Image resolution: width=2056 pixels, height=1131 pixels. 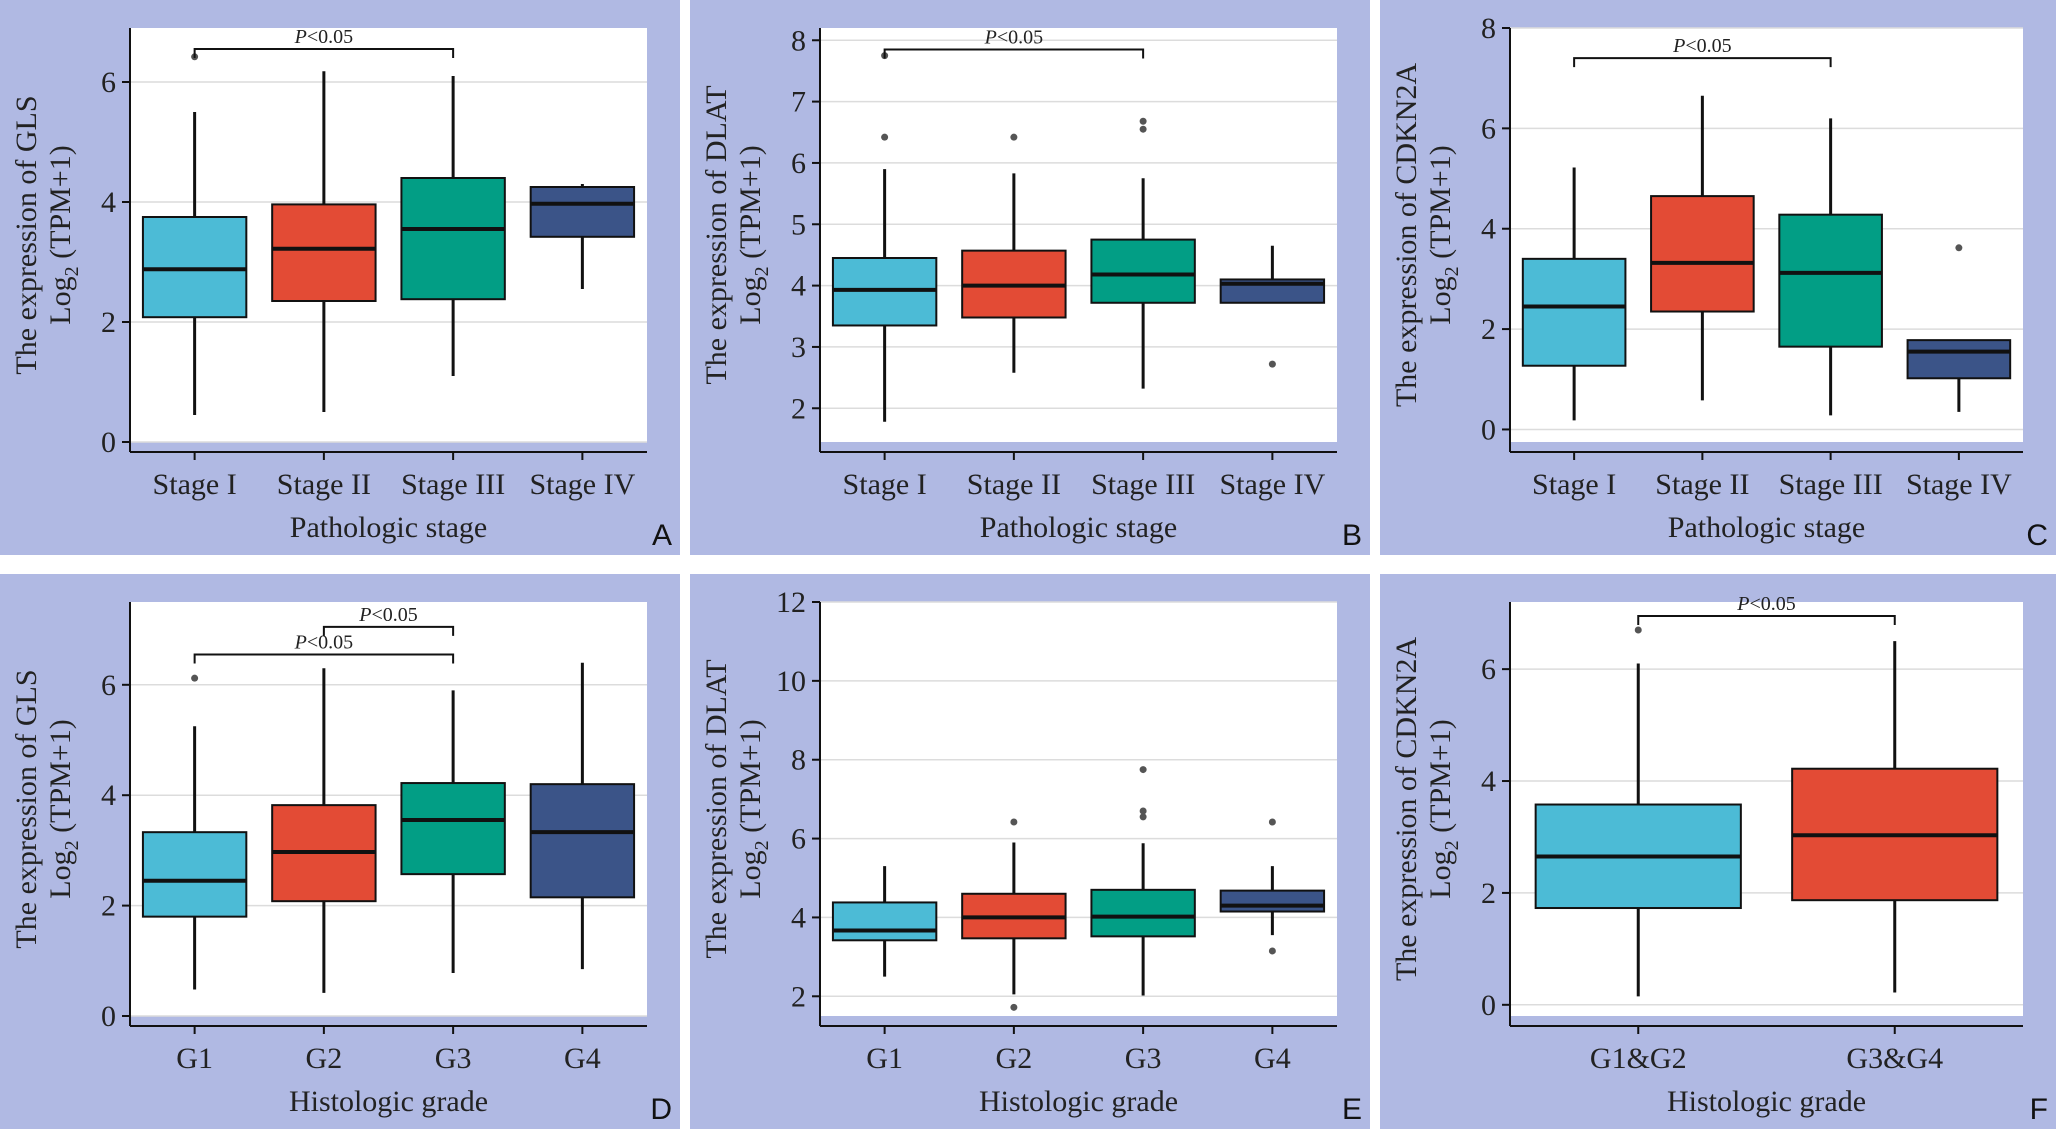 What do you see at coordinates (662, 535) in the screenshot?
I see `panel-letter: A` at bounding box center [662, 535].